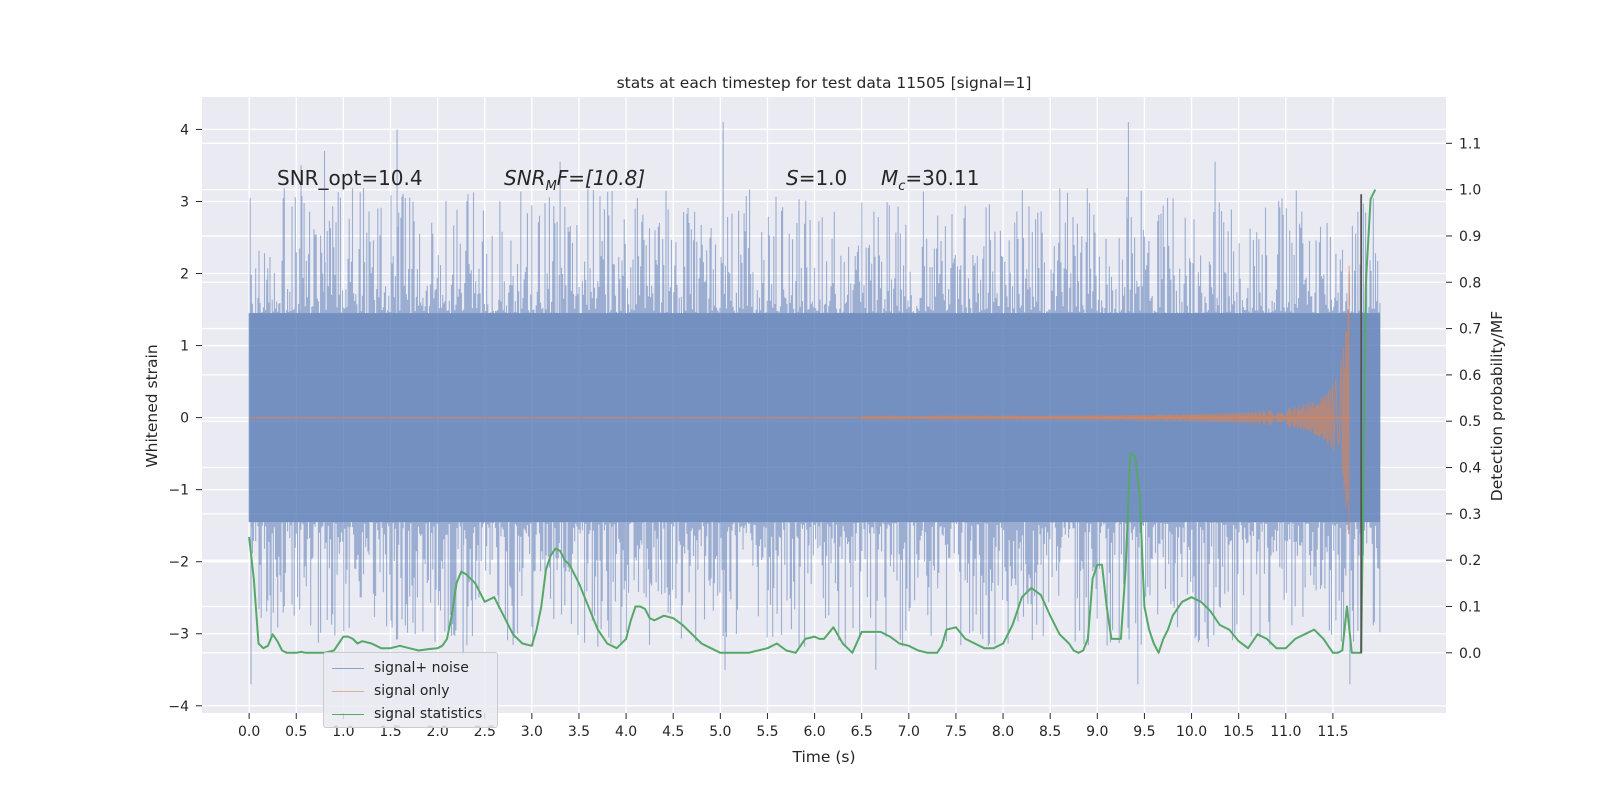  I want to click on legend-item-signal-only: signal only, so click(390, 691).